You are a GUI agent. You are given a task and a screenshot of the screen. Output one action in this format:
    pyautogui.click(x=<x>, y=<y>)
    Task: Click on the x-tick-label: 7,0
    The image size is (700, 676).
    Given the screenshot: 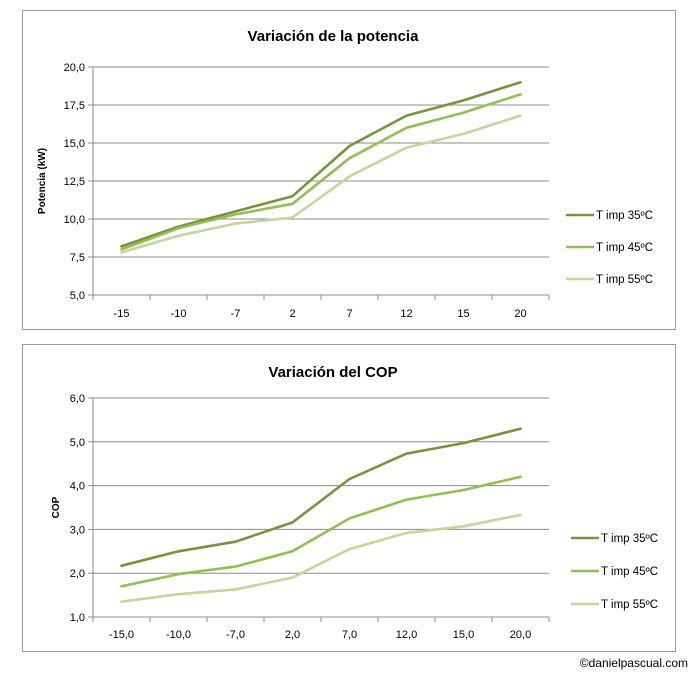 What is the action you would take?
    pyautogui.click(x=349, y=635)
    